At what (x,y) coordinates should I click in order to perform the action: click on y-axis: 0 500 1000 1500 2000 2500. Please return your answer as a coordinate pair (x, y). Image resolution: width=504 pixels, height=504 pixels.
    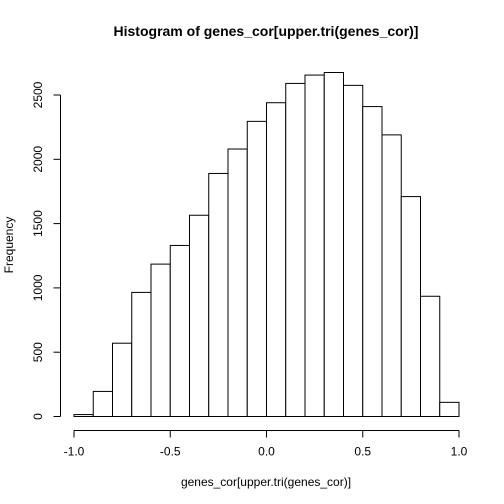
    Looking at the image, I should click on (46, 250).